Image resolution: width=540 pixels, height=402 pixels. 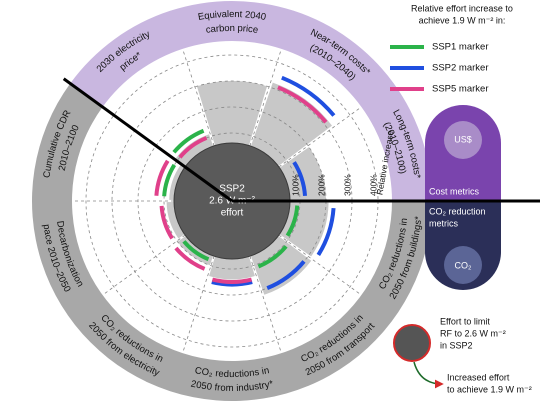 I want to click on legend-label: SSP2 marker, so click(x=460, y=68).